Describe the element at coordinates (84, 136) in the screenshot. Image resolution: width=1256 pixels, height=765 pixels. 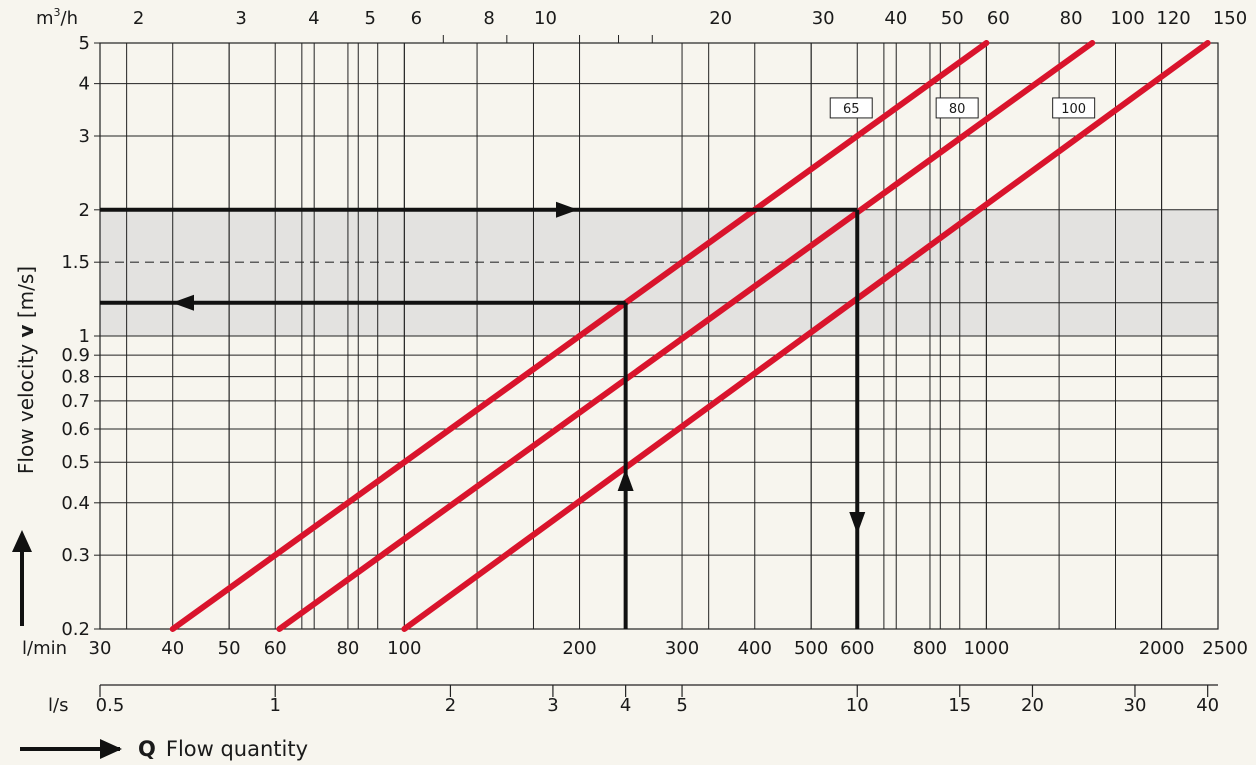
I see `y-tick-label: 3` at that location.